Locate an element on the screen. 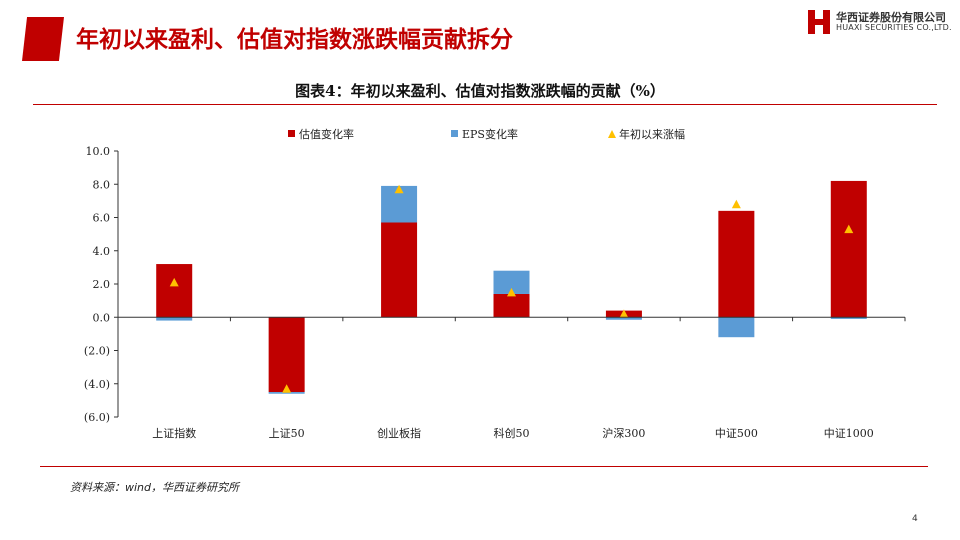  page-number: 4 is located at coordinates (915, 519).